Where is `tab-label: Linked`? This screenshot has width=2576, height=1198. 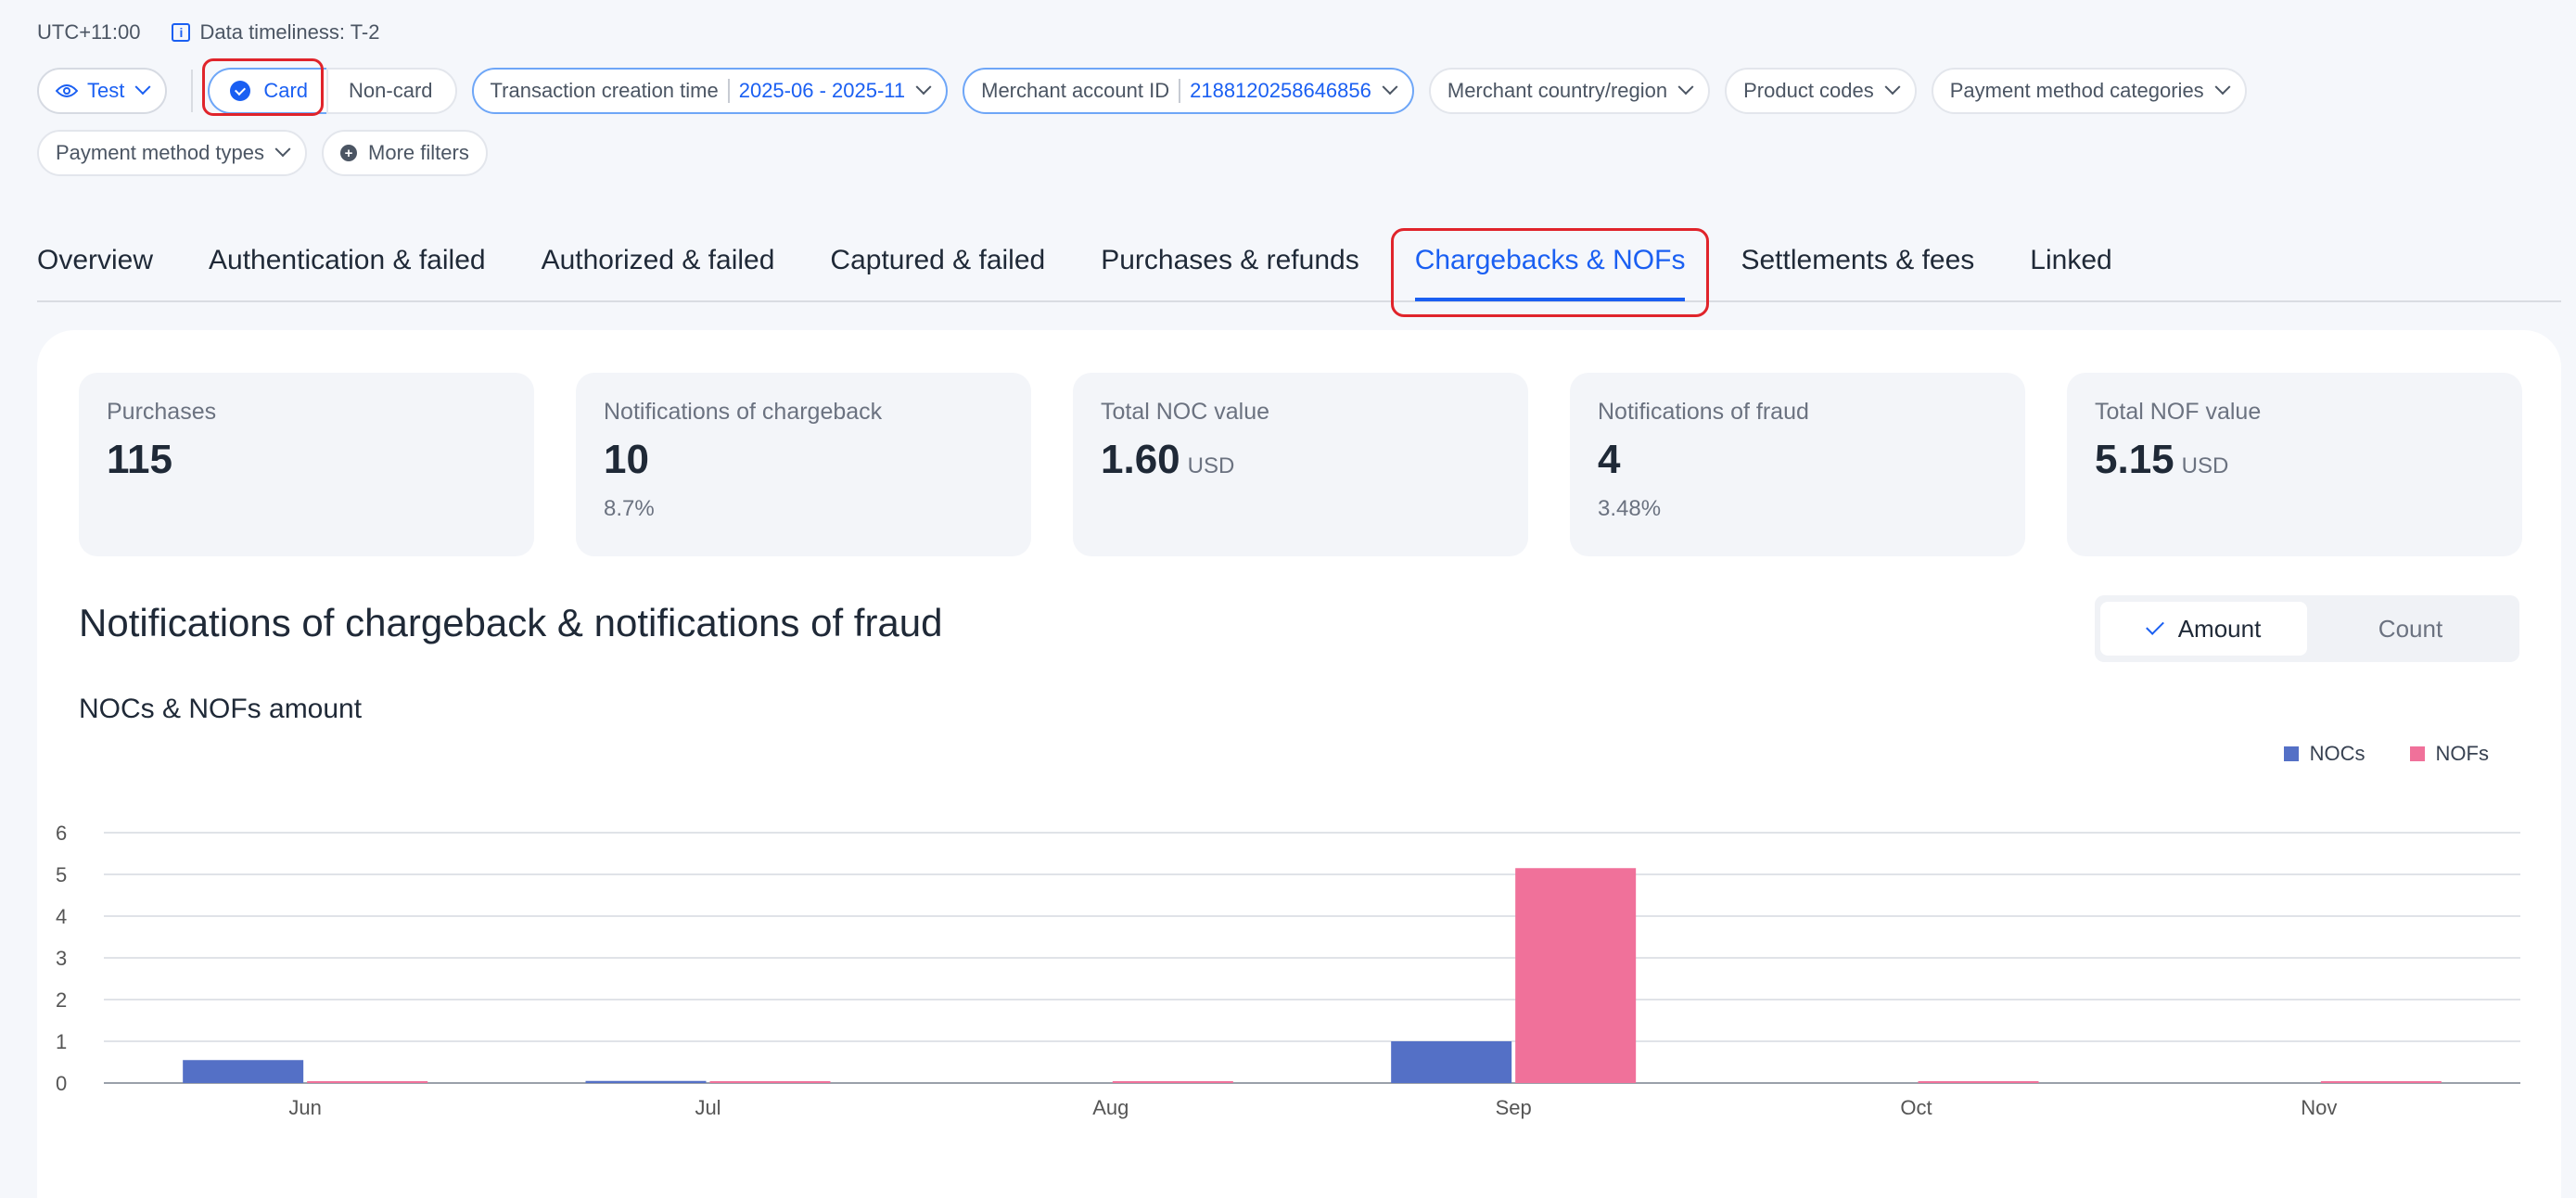
tab-label: Linked is located at coordinates (2071, 260).